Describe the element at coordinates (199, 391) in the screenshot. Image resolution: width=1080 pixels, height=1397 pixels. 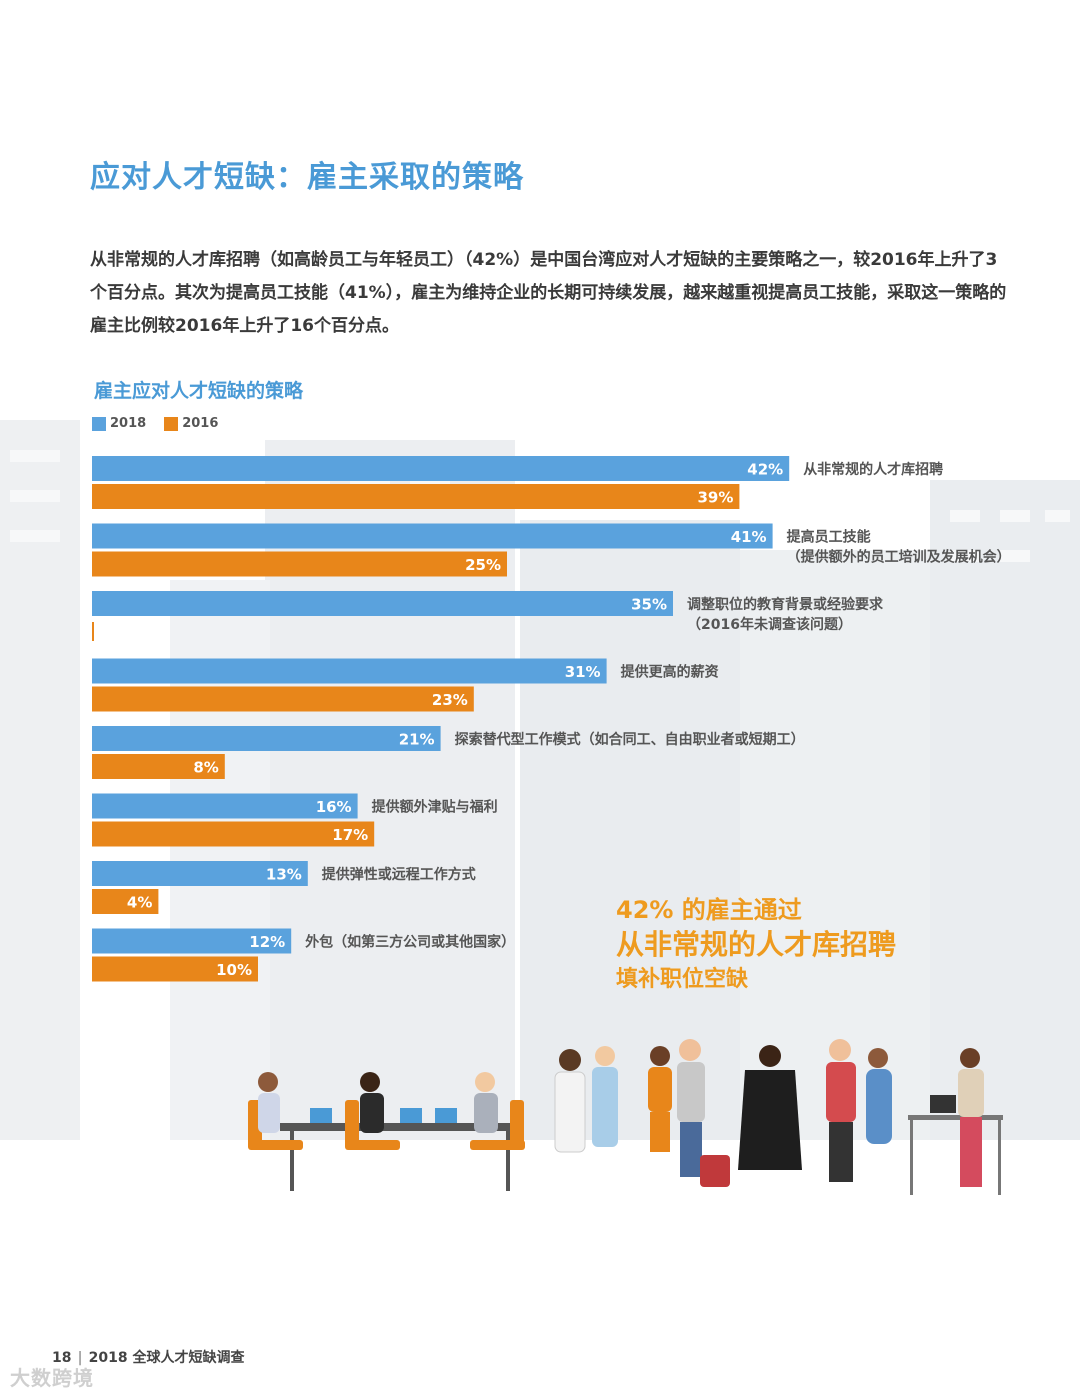
I see `chart-title: 雇主应对人才短缺的策略` at that location.